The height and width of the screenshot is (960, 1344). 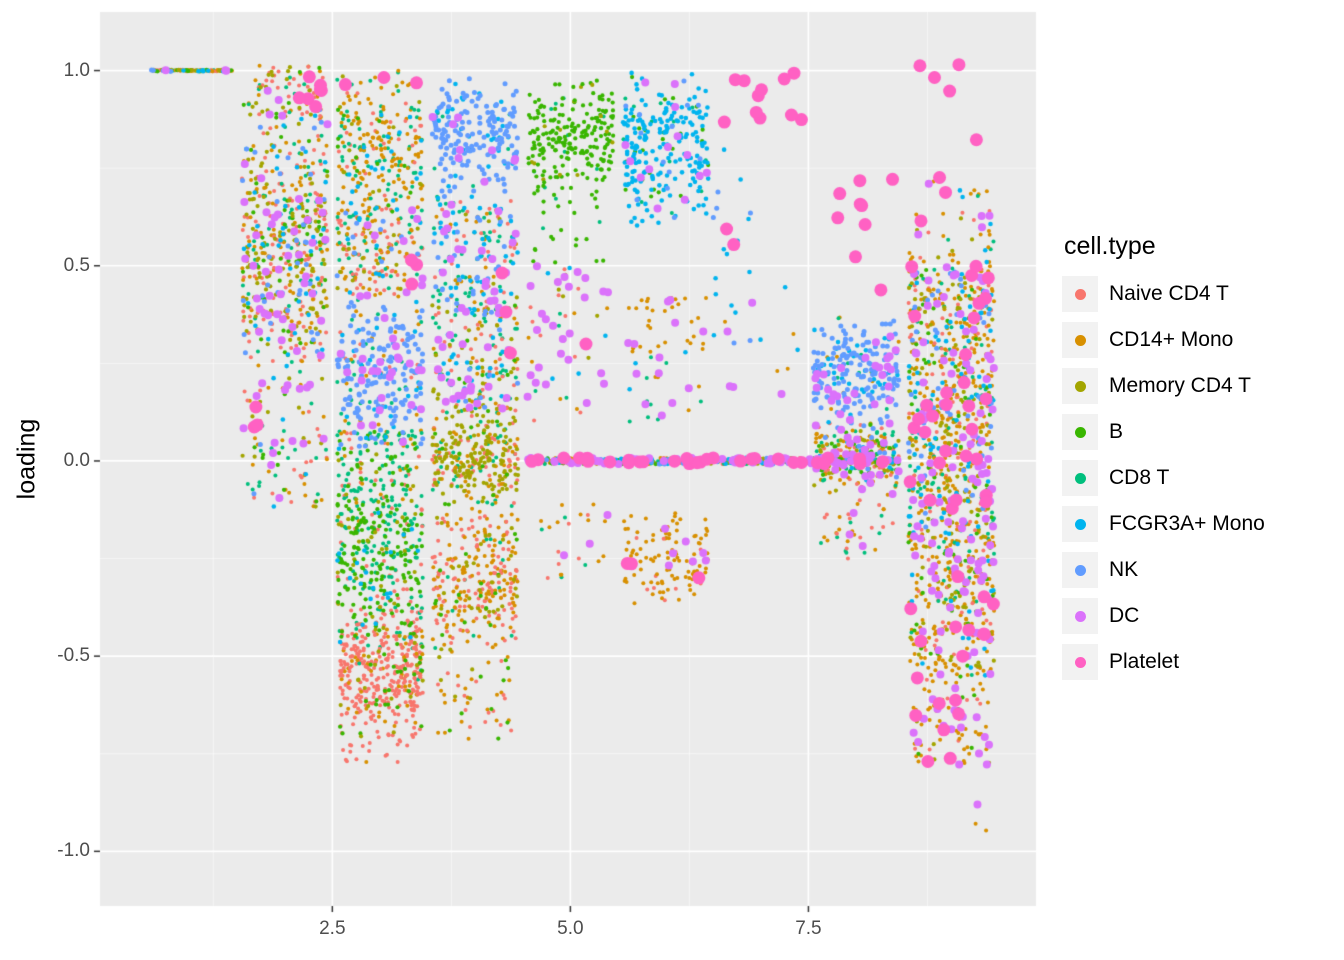 What do you see at coordinates (1144, 661) in the screenshot?
I see `legend-label: Platelet` at bounding box center [1144, 661].